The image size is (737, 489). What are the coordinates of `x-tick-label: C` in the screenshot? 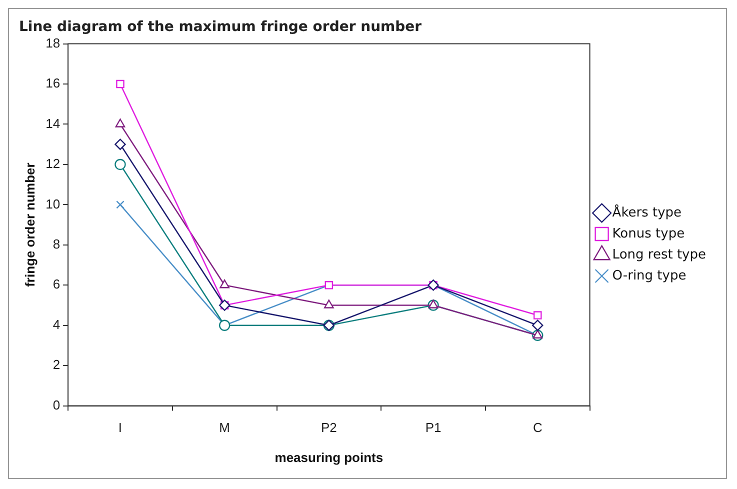 It's located at (537, 428).